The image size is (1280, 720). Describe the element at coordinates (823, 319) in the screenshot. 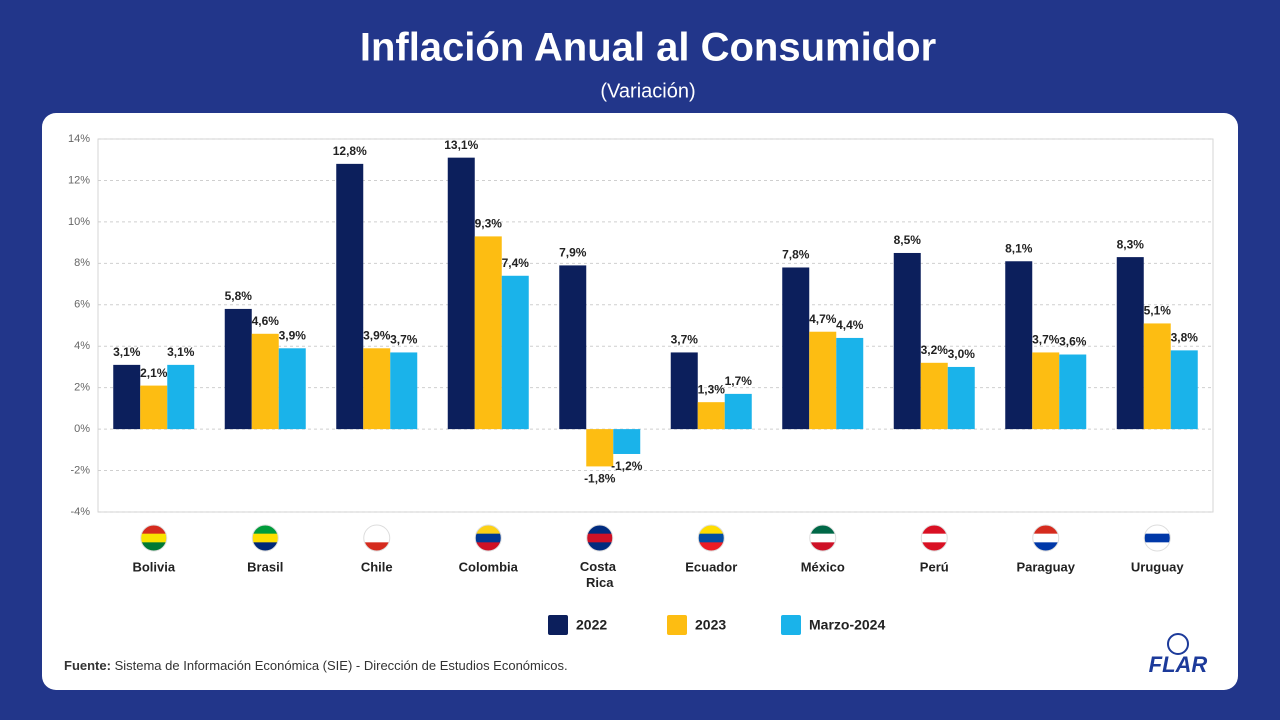

I see `value-label: 4,7%` at that location.